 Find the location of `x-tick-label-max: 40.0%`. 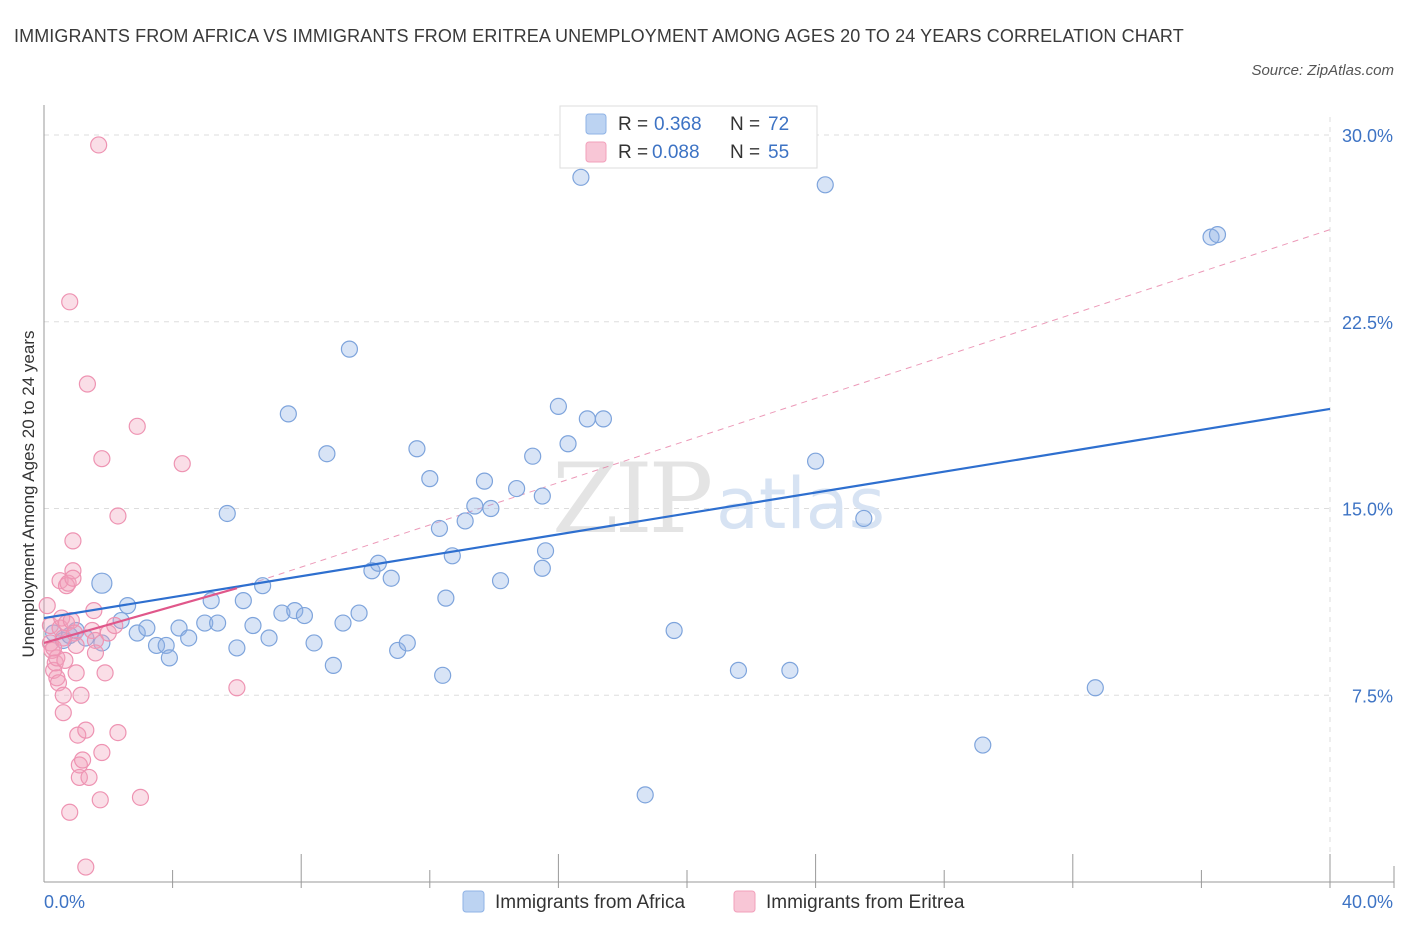

x-tick-label-max: 40.0% is located at coordinates (1367, 902).